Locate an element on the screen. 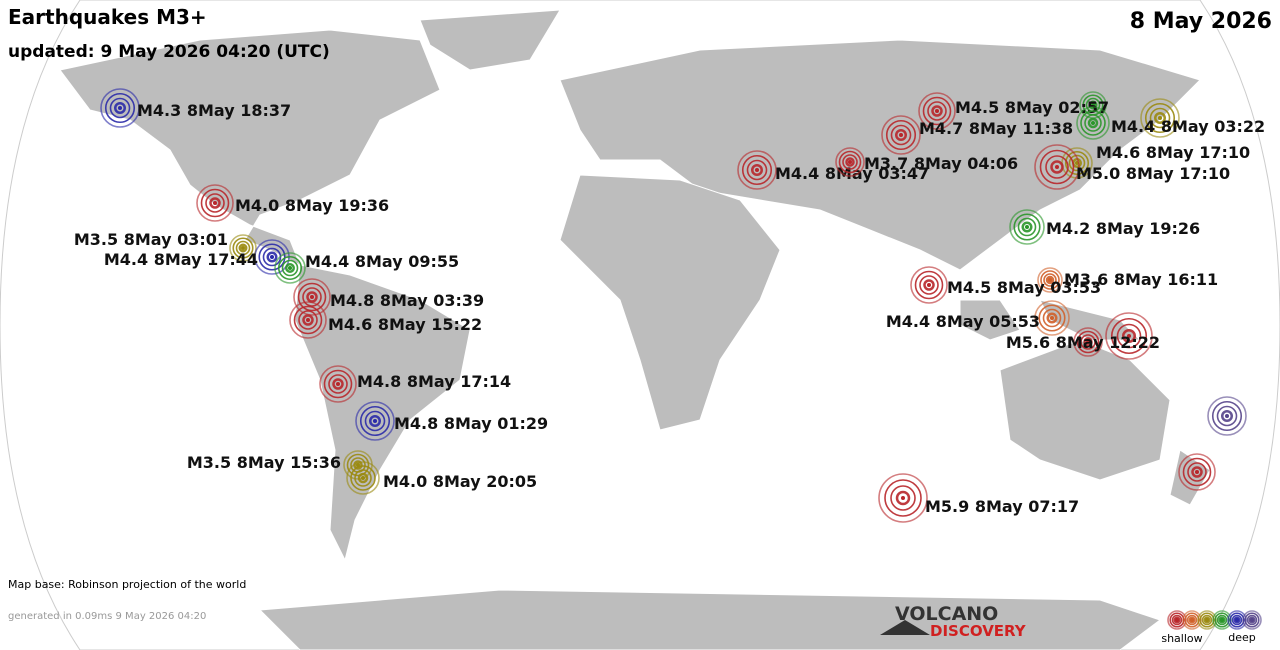  quake-label: M3.7 8May 04:06 is located at coordinates (941, 163).